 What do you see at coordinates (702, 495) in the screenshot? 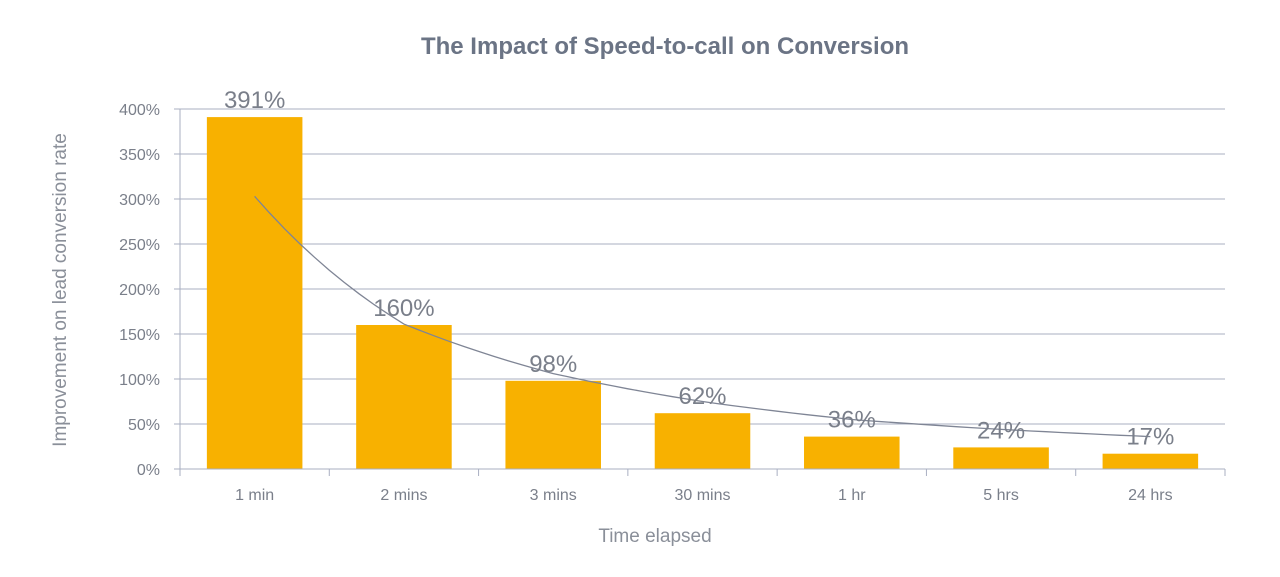
I see `x-tick-label: 30 mins` at bounding box center [702, 495].